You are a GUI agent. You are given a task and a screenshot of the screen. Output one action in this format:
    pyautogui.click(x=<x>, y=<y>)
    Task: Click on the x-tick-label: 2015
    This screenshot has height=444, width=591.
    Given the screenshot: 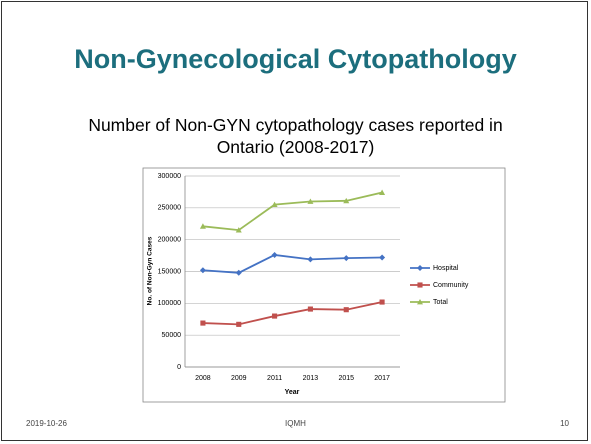 What is the action you would take?
    pyautogui.click(x=346, y=378)
    